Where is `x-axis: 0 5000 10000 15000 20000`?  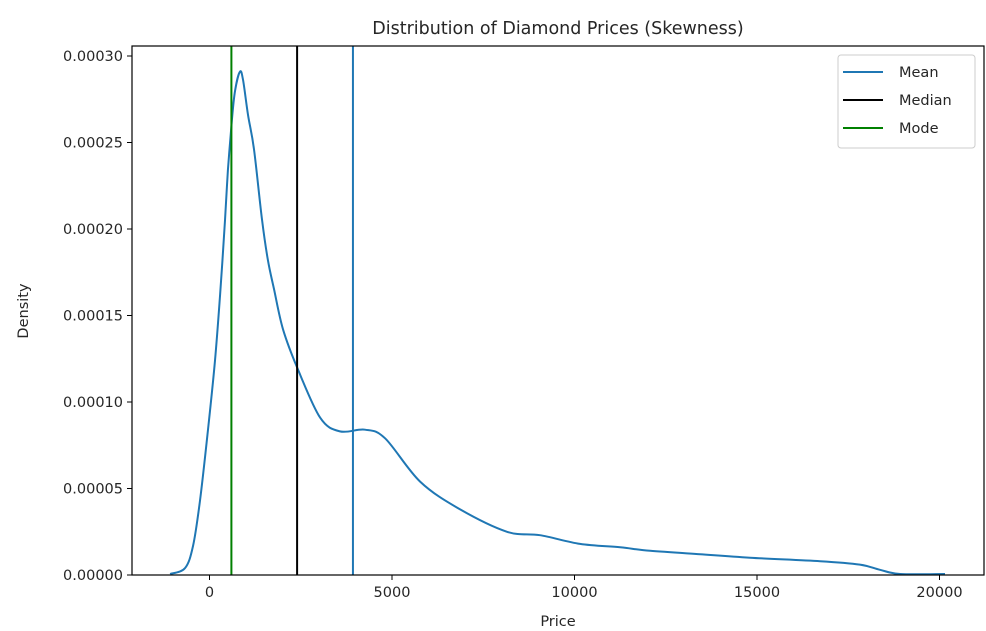 x-axis: 0 5000 10000 15000 20000 is located at coordinates (584, 588).